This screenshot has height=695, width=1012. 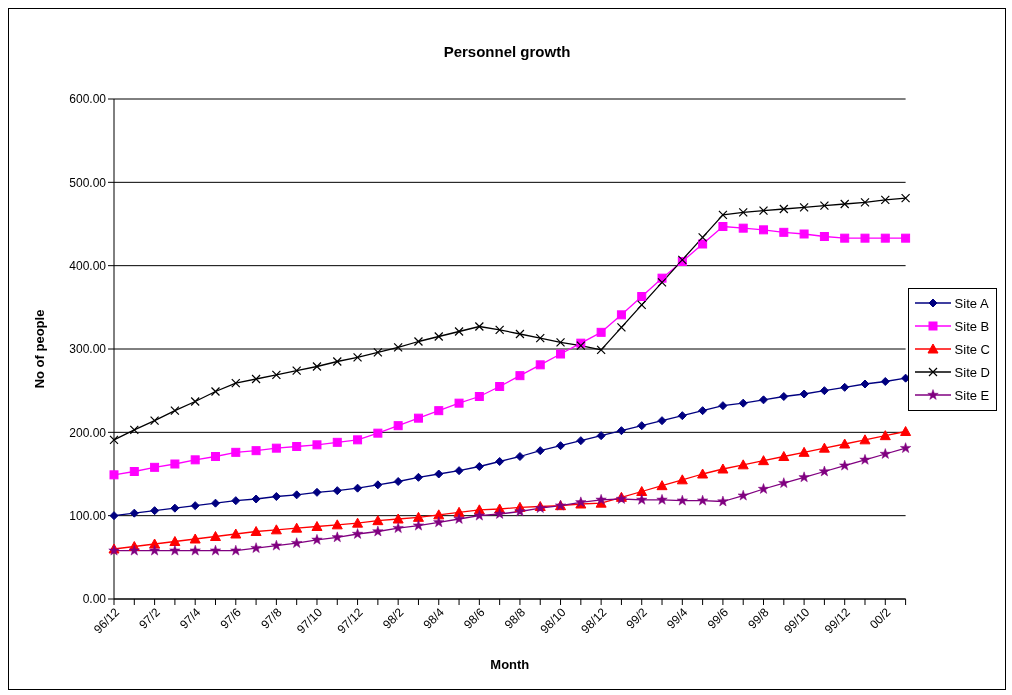 What do you see at coordinates (972, 372) in the screenshot?
I see `legend-label: Site D` at bounding box center [972, 372].